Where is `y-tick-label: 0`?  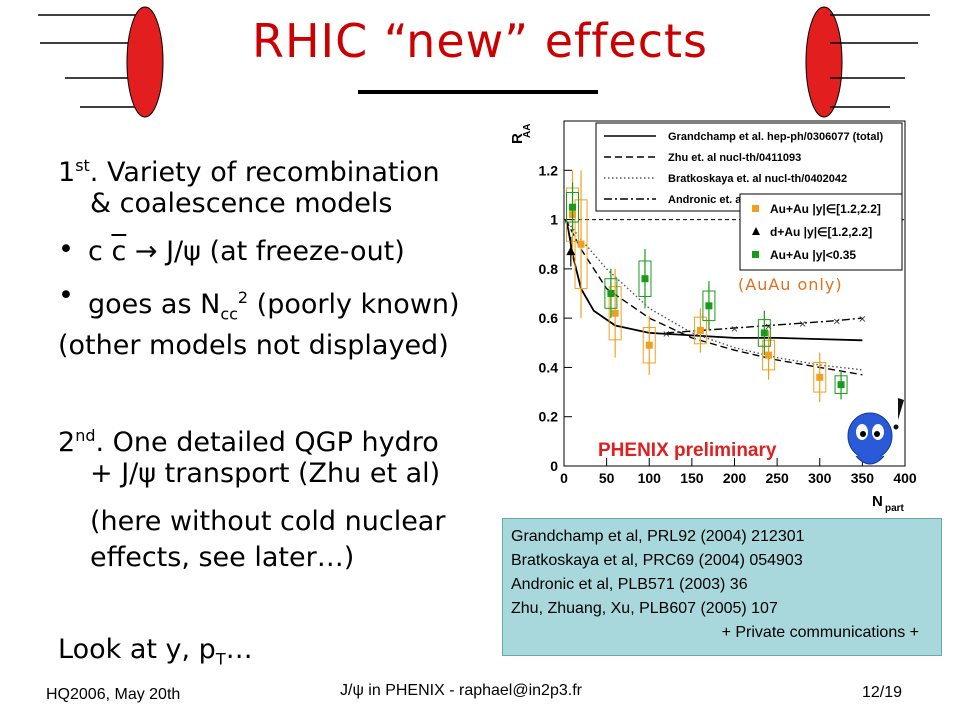 y-tick-label: 0 is located at coordinates (554, 466).